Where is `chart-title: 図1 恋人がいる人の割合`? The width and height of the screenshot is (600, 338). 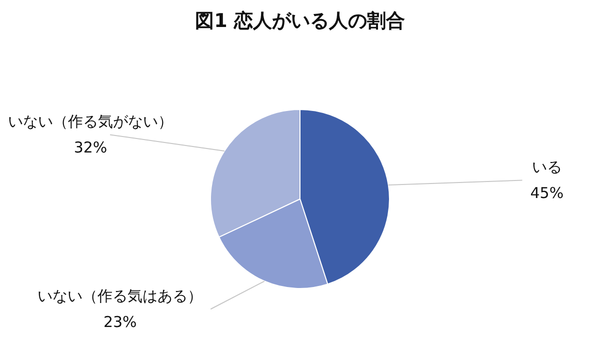 chart-title: 図1 恋人がいる人の割合 is located at coordinates (300, 21).